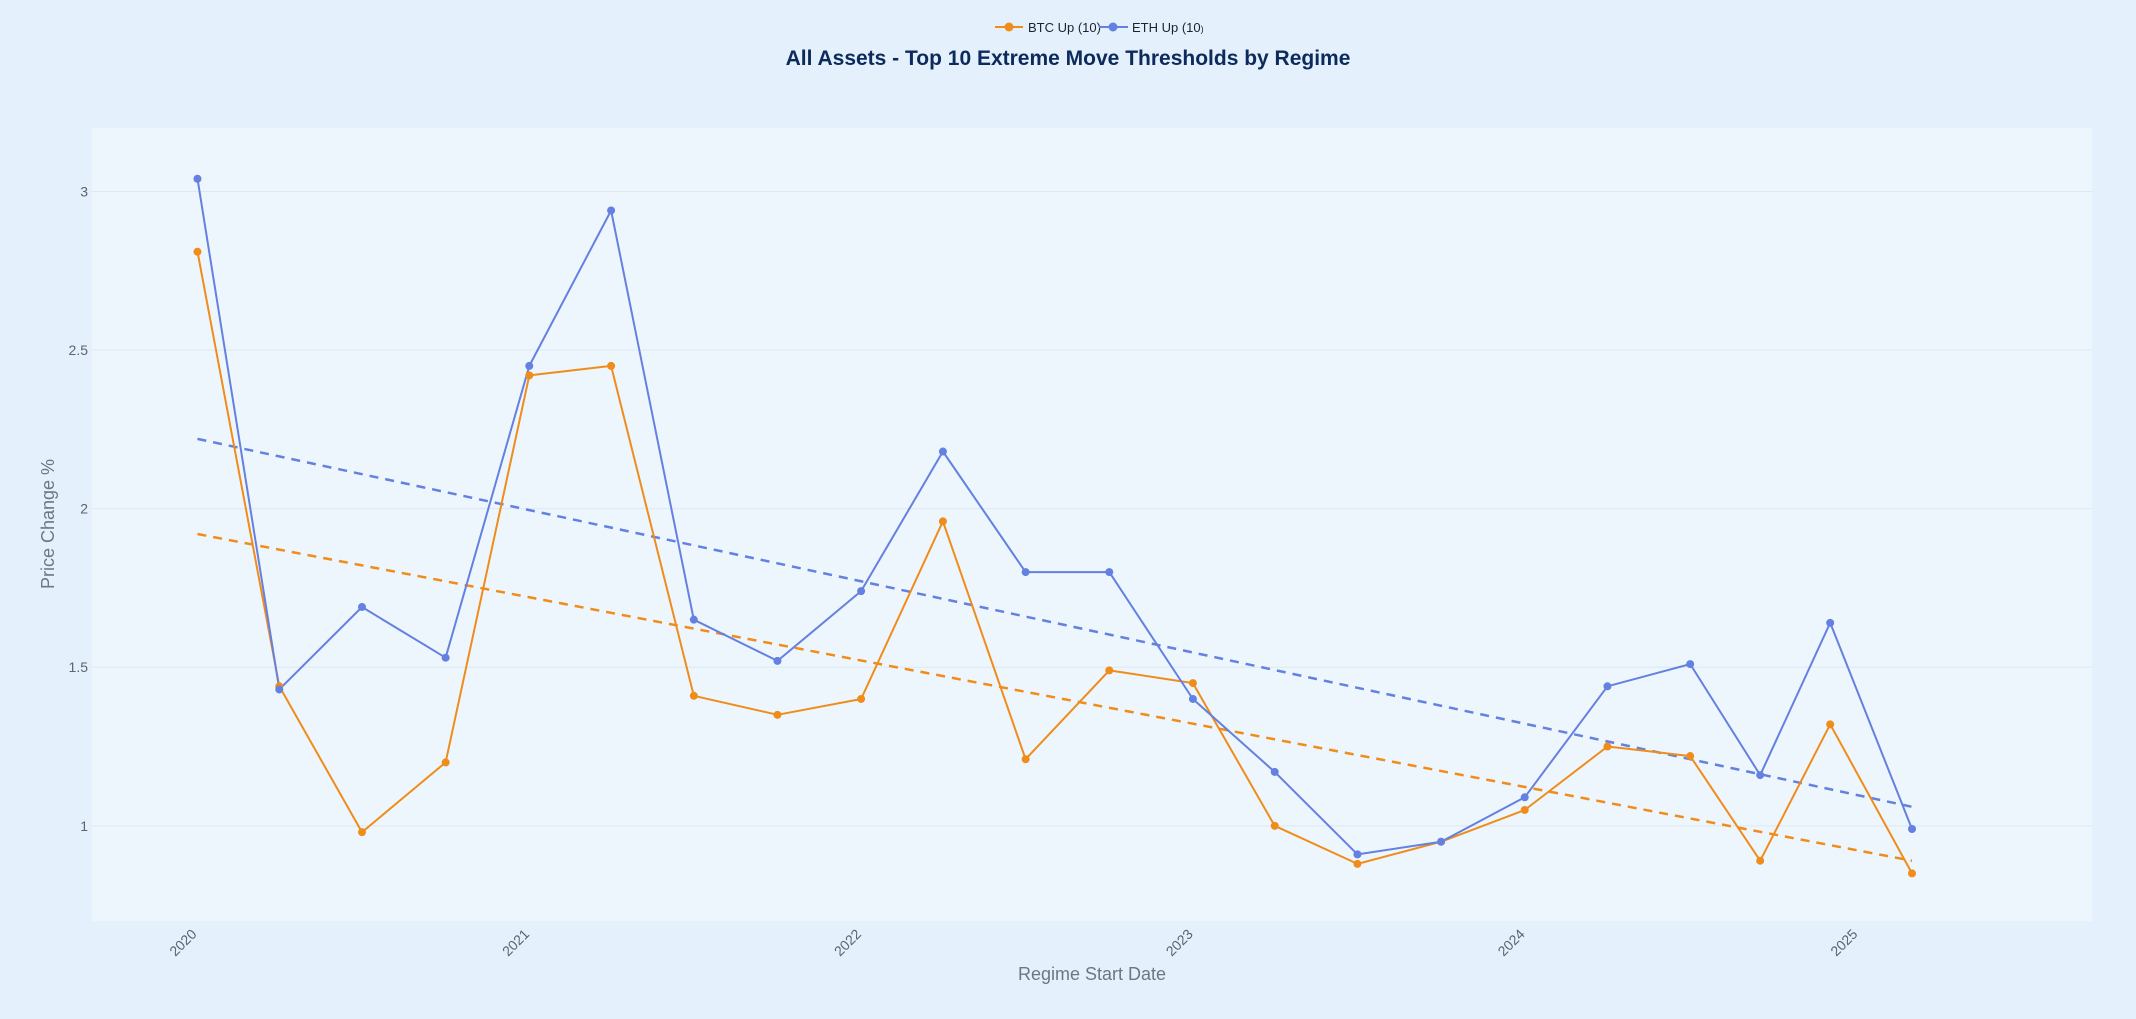 This screenshot has height=1019, width=2136. What do you see at coordinates (79, 667) in the screenshot?
I see `y-tick-label: 1.5` at bounding box center [79, 667].